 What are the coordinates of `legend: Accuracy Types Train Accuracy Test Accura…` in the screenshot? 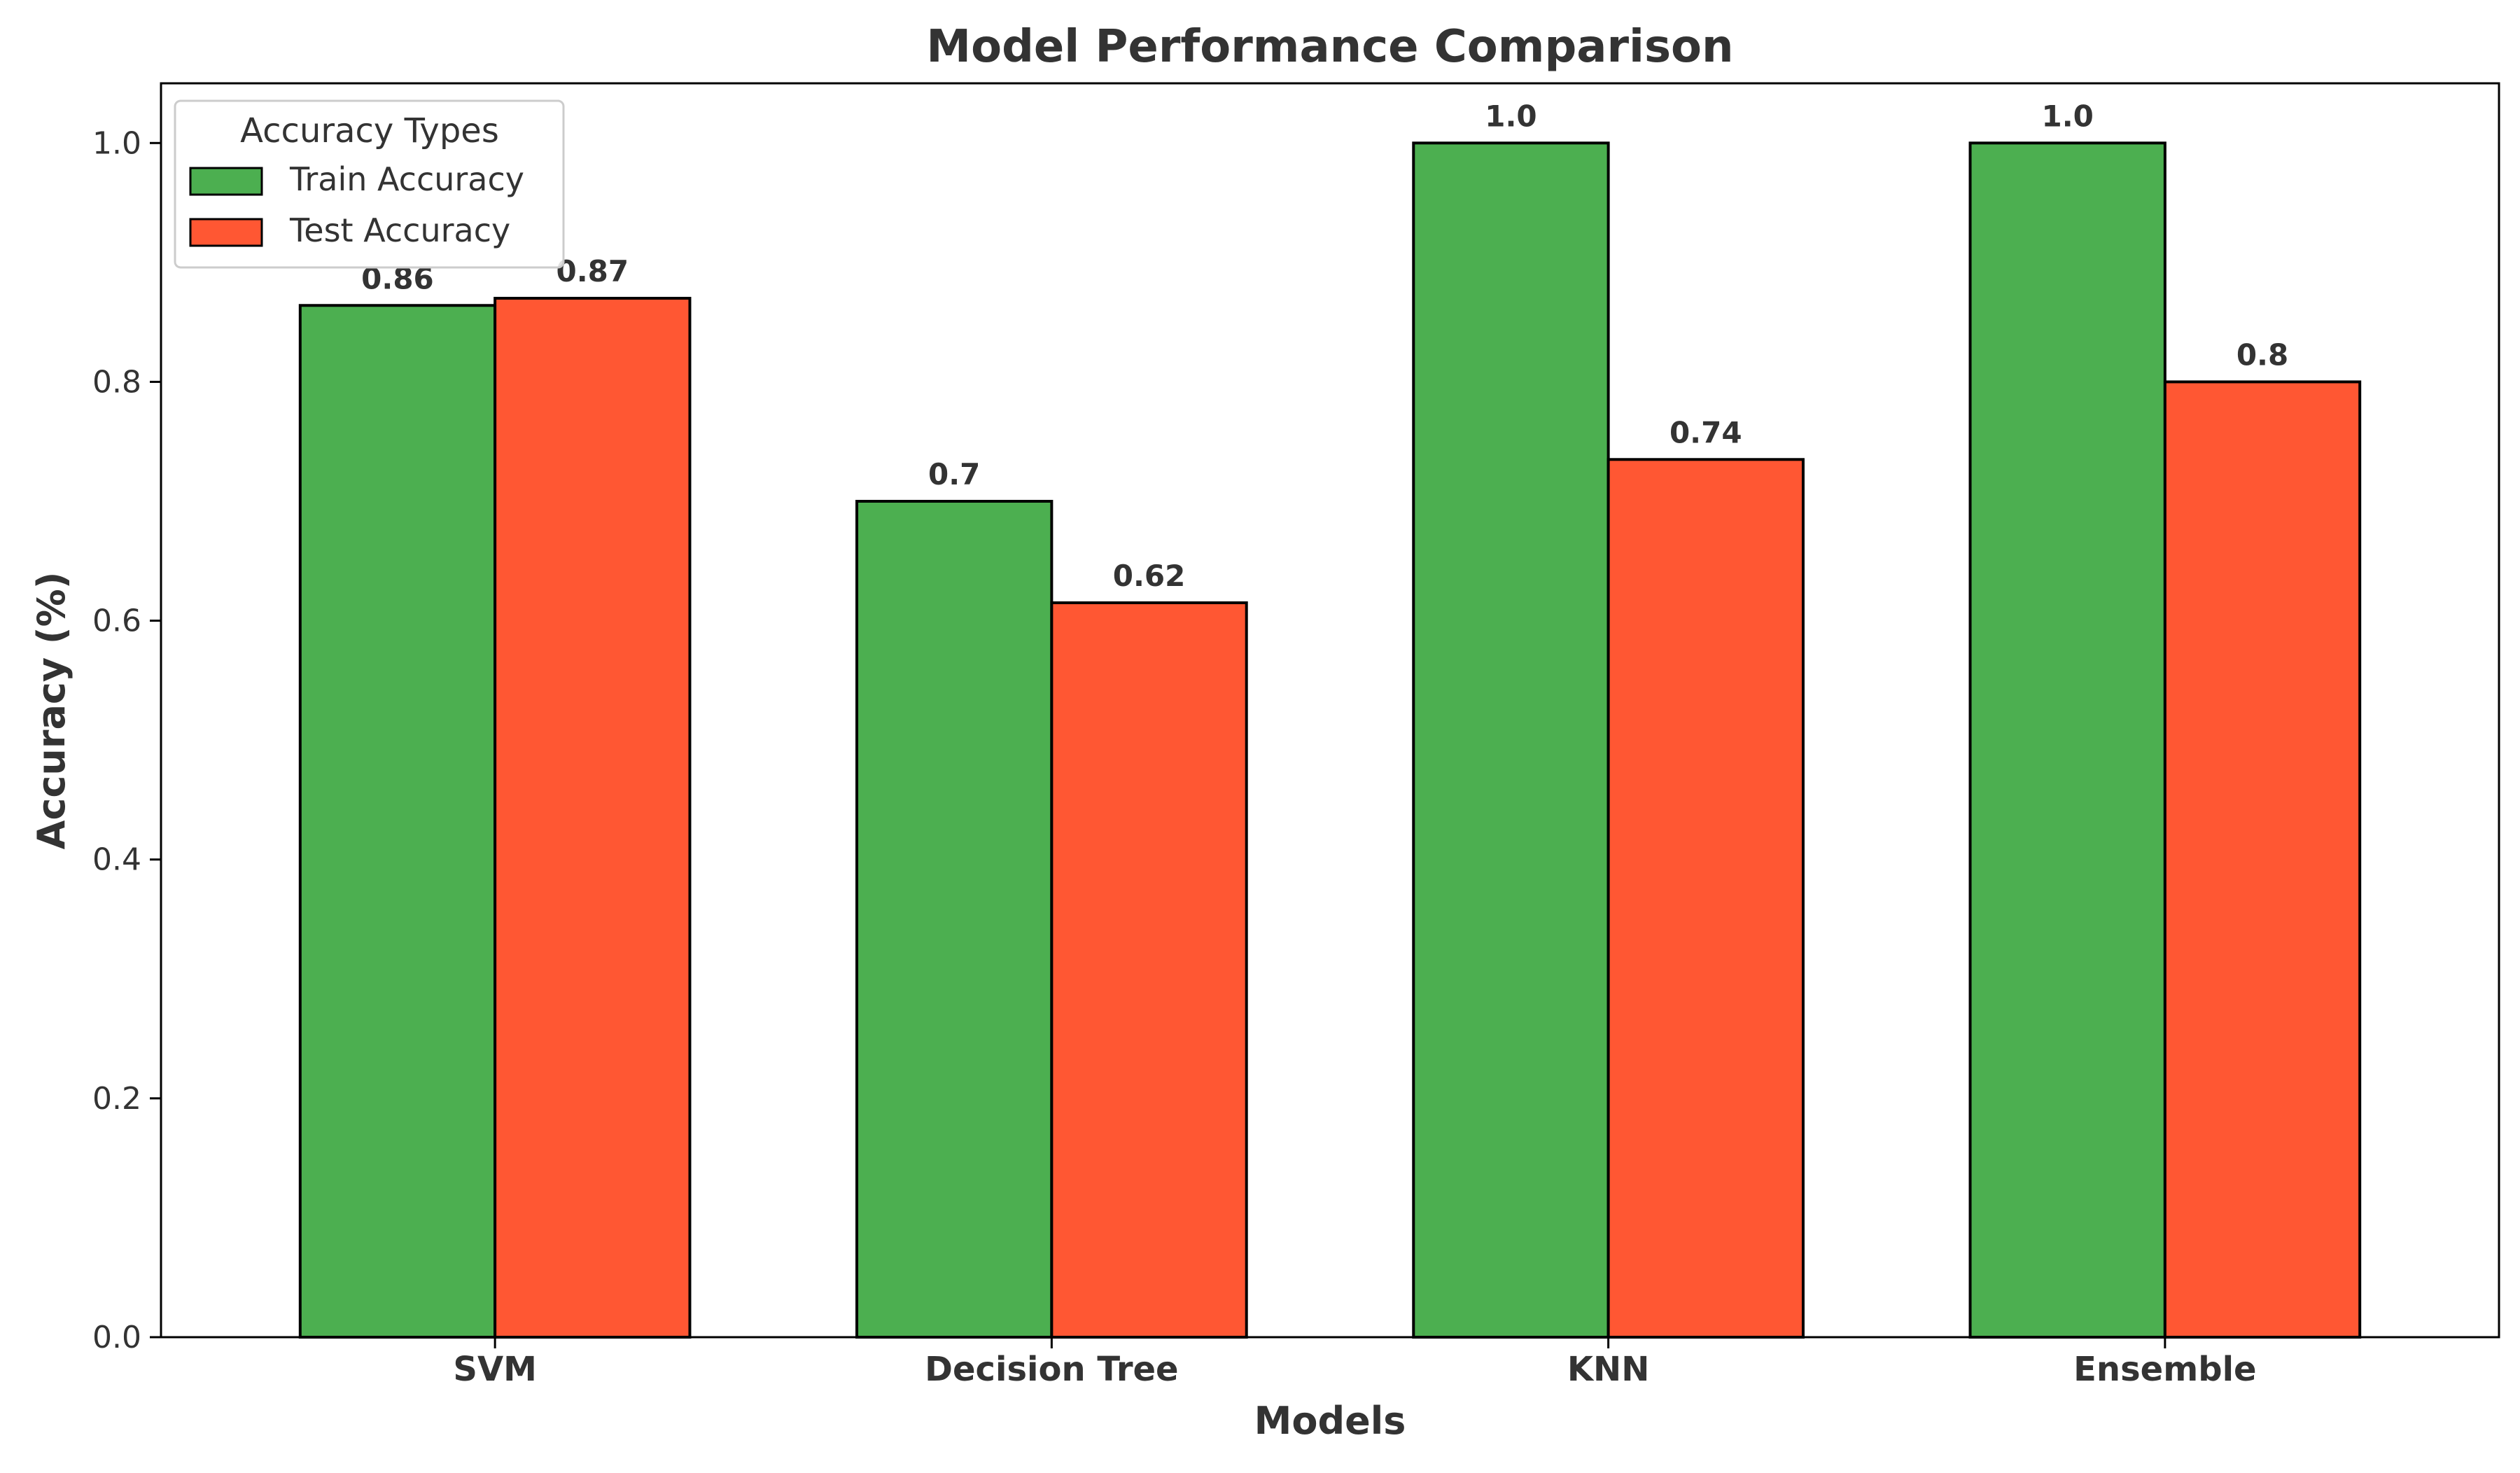 It's located at (369, 184).